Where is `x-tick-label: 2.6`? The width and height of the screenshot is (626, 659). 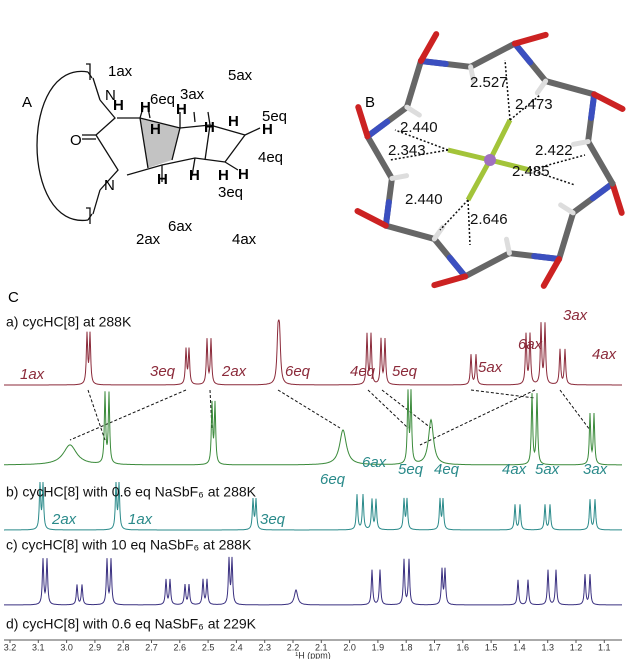
x-tick-label: 2.6 is located at coordinates (180, 647).